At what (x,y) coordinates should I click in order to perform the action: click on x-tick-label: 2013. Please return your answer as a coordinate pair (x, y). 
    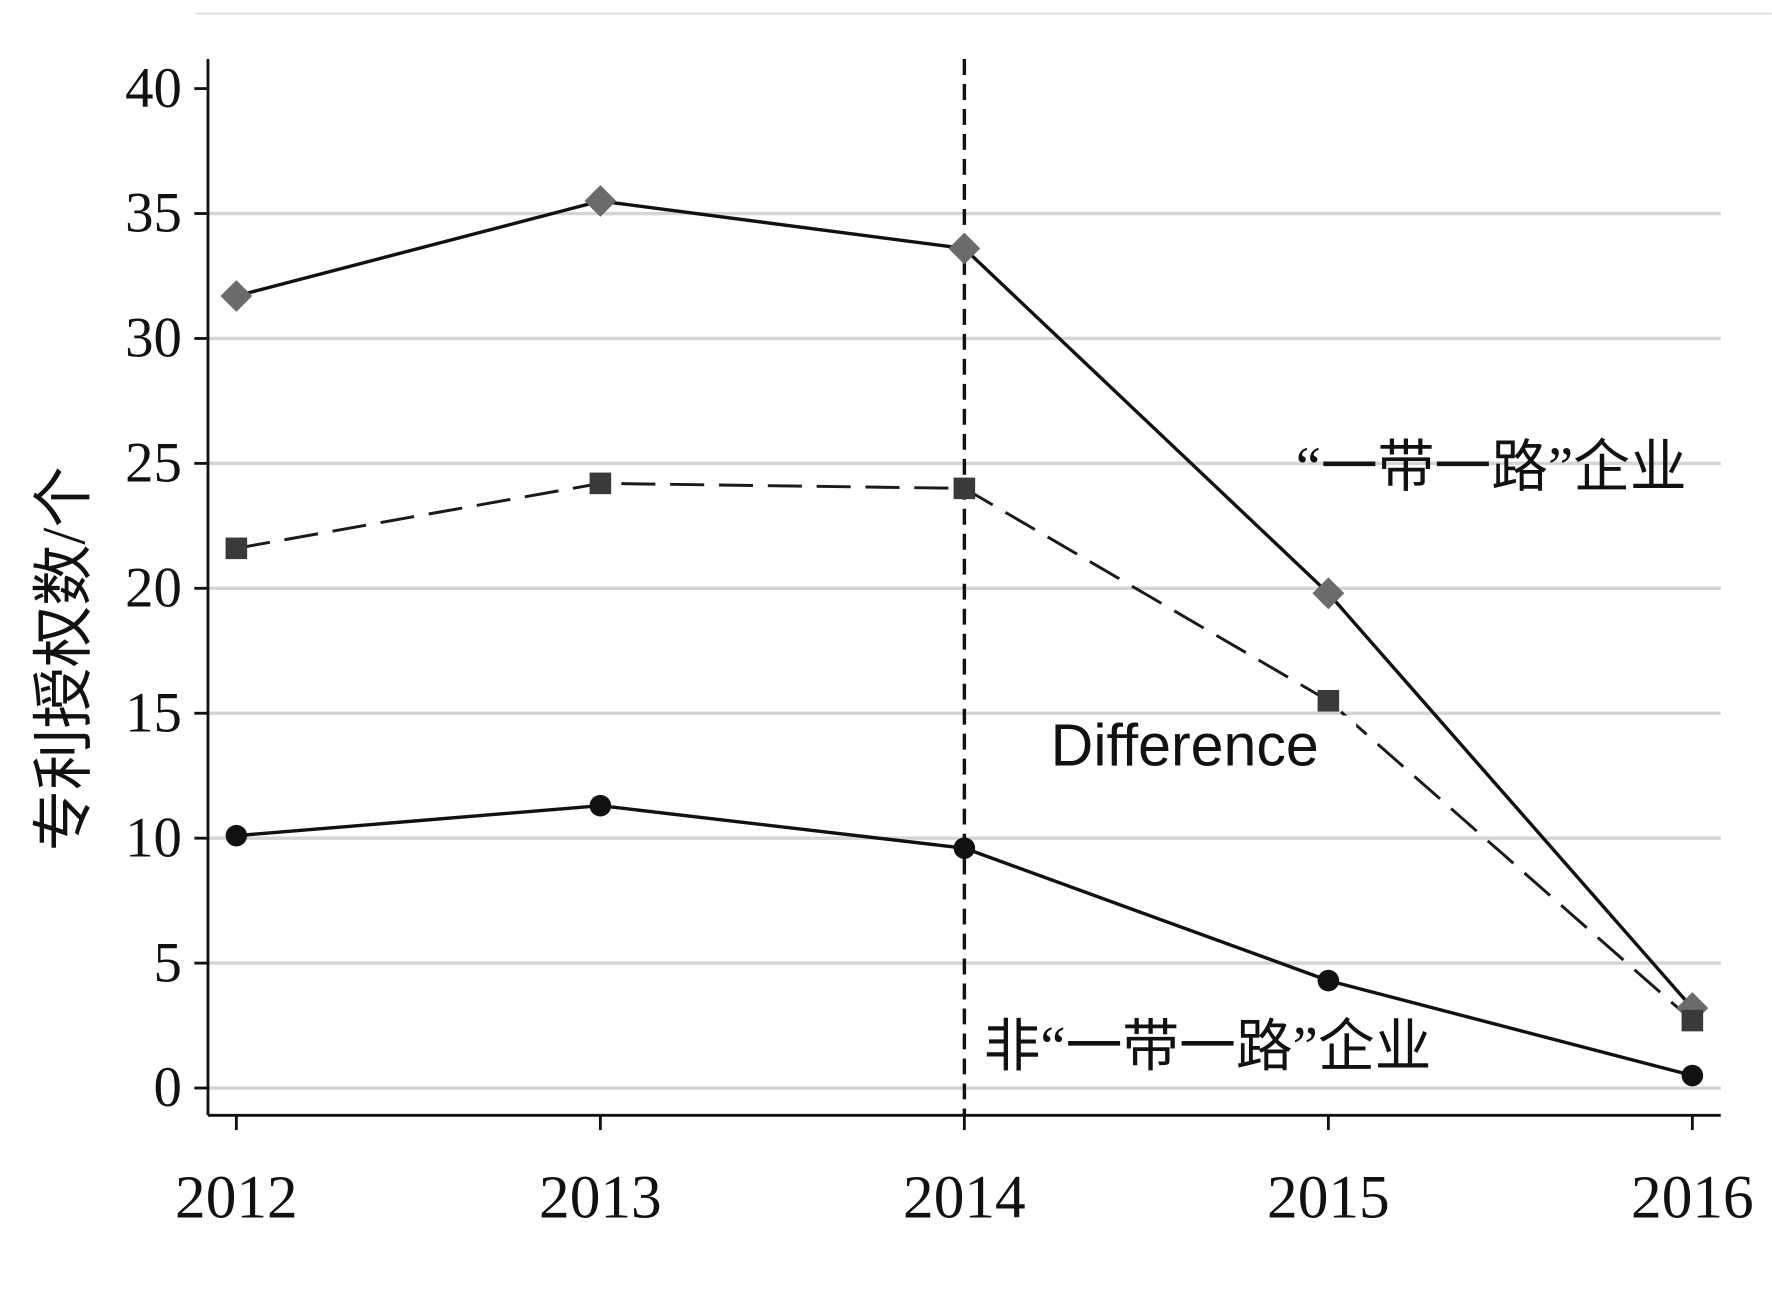
    Looking at the image, I should click on (600, 1197).